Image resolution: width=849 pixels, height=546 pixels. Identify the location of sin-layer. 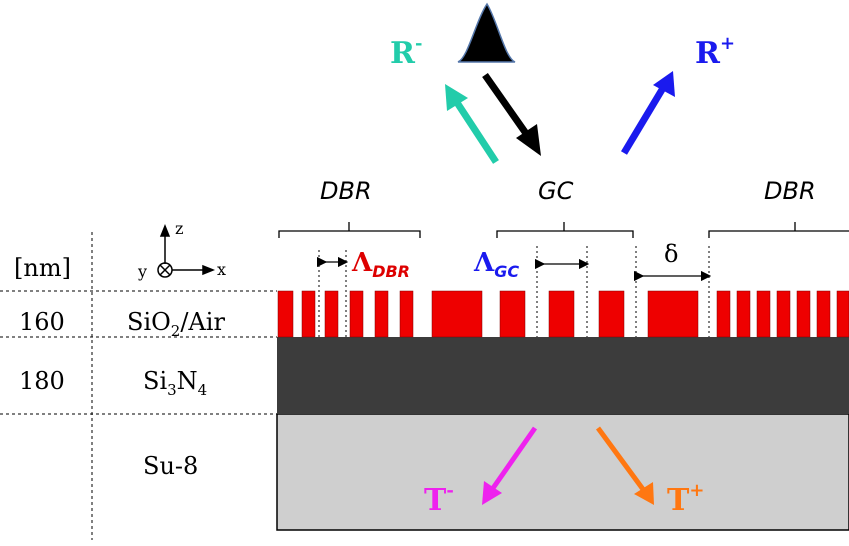
(563, 375).